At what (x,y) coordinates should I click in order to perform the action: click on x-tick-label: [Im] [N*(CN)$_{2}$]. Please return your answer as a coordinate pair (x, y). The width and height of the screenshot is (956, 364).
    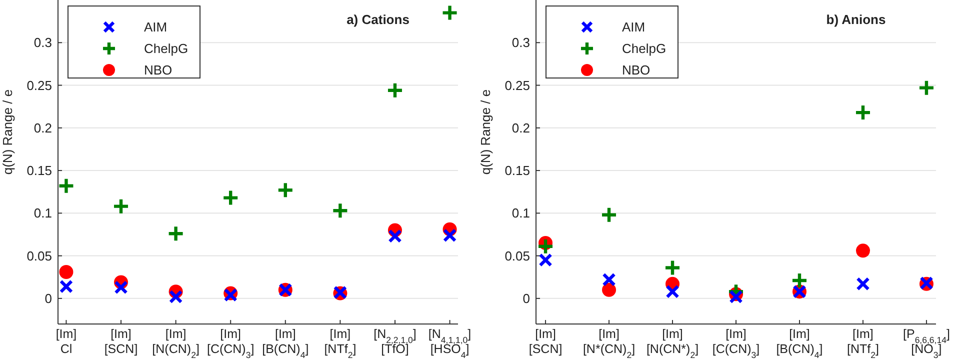
    Looking at the image, I should click on (609, 343).